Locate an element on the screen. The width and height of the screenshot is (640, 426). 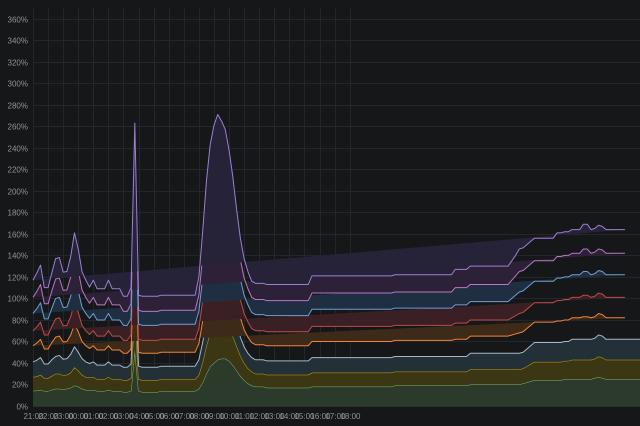
x-axis-tick-label: 16:00 is located at coordinates (320, 416).